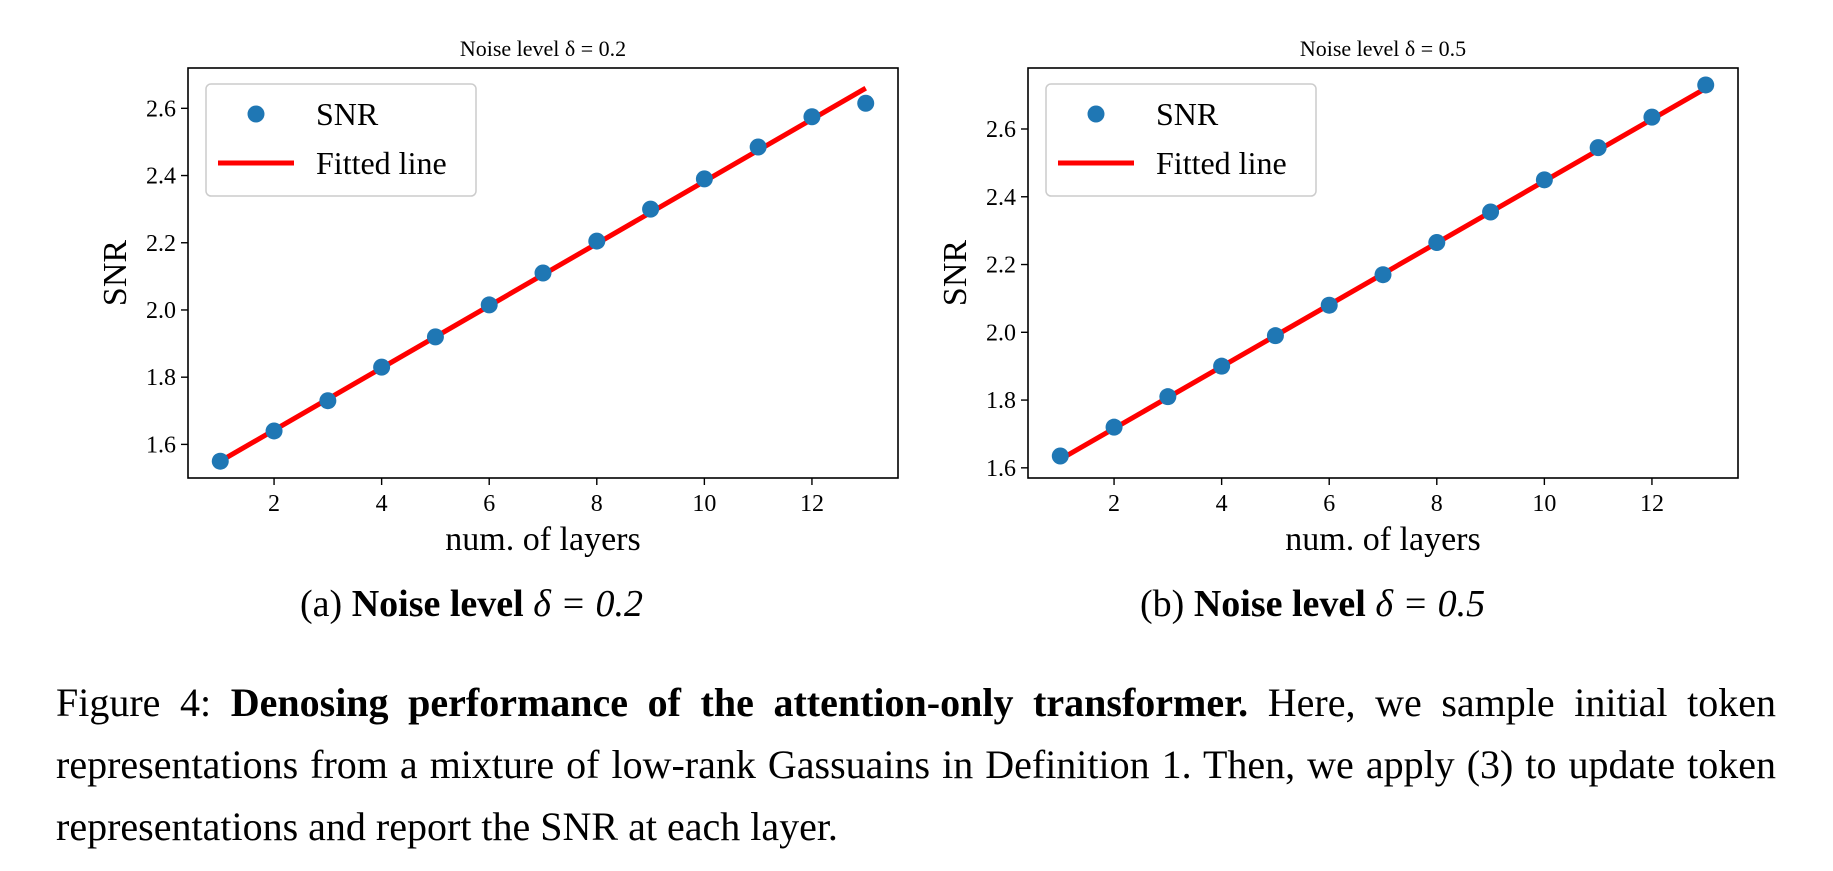  What do you see at coordinates (588, 604) in the screenshot?
I see `subcaption-a-math: δ = 0.2` at bounding box center [588, 604].